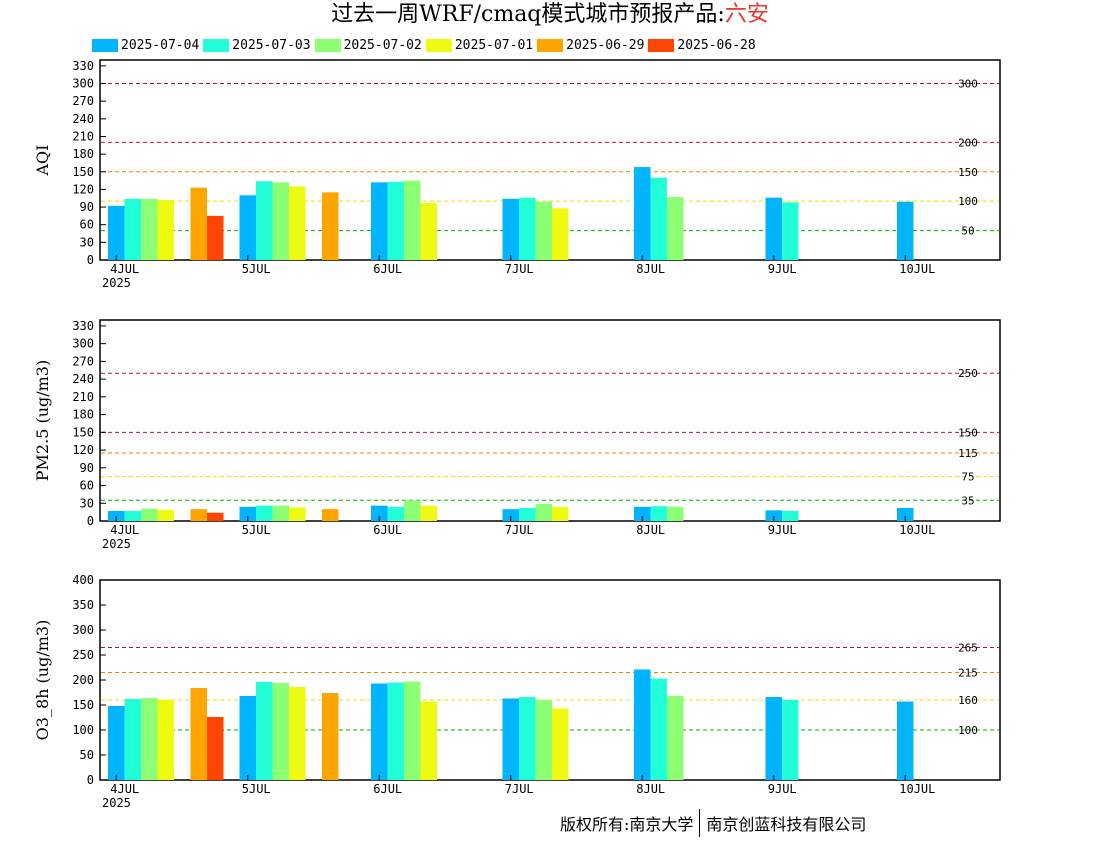 The height and width of the screenshot is (850, 1100). I want to click on copyright-footer: 版权所有:南京大学 南京创蓝科技有限公司, so click(713, 823).